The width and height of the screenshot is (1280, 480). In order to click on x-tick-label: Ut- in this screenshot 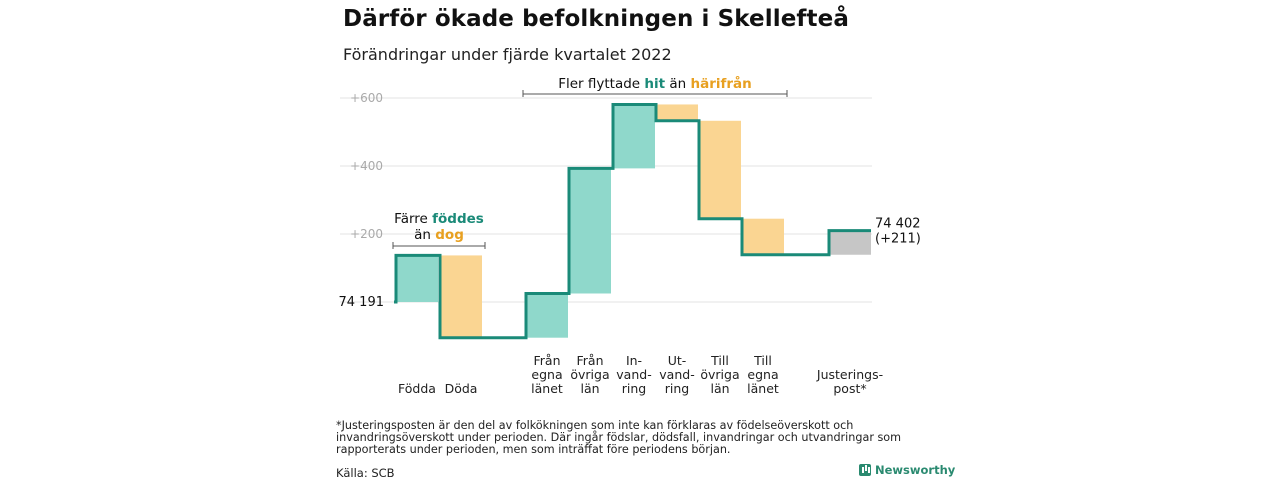, I will do `click(677, 360)`.